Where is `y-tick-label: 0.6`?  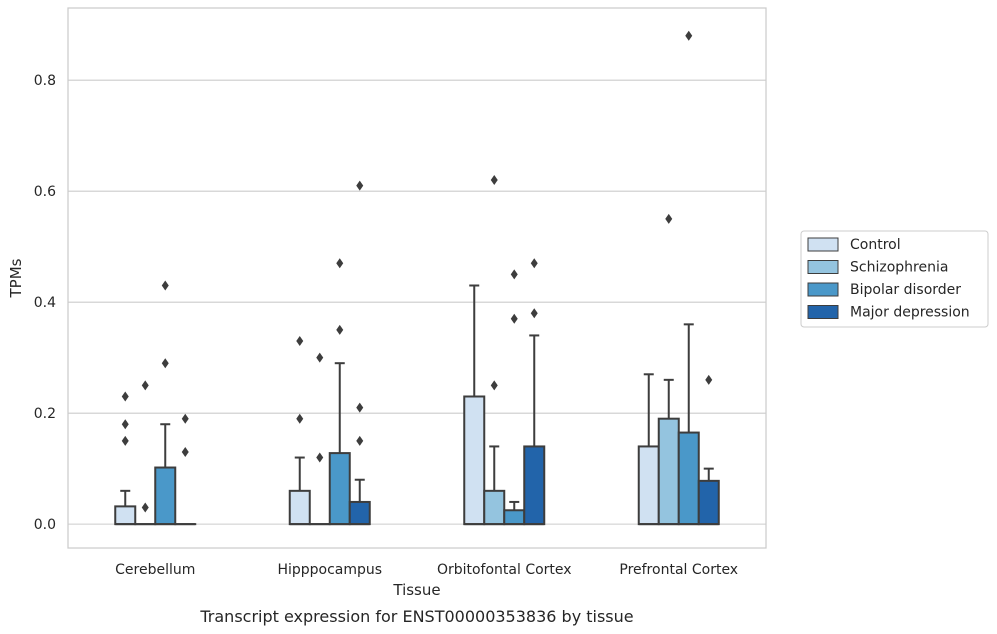 y-tick-label: 0.6 is located at coordinates (45, 192).